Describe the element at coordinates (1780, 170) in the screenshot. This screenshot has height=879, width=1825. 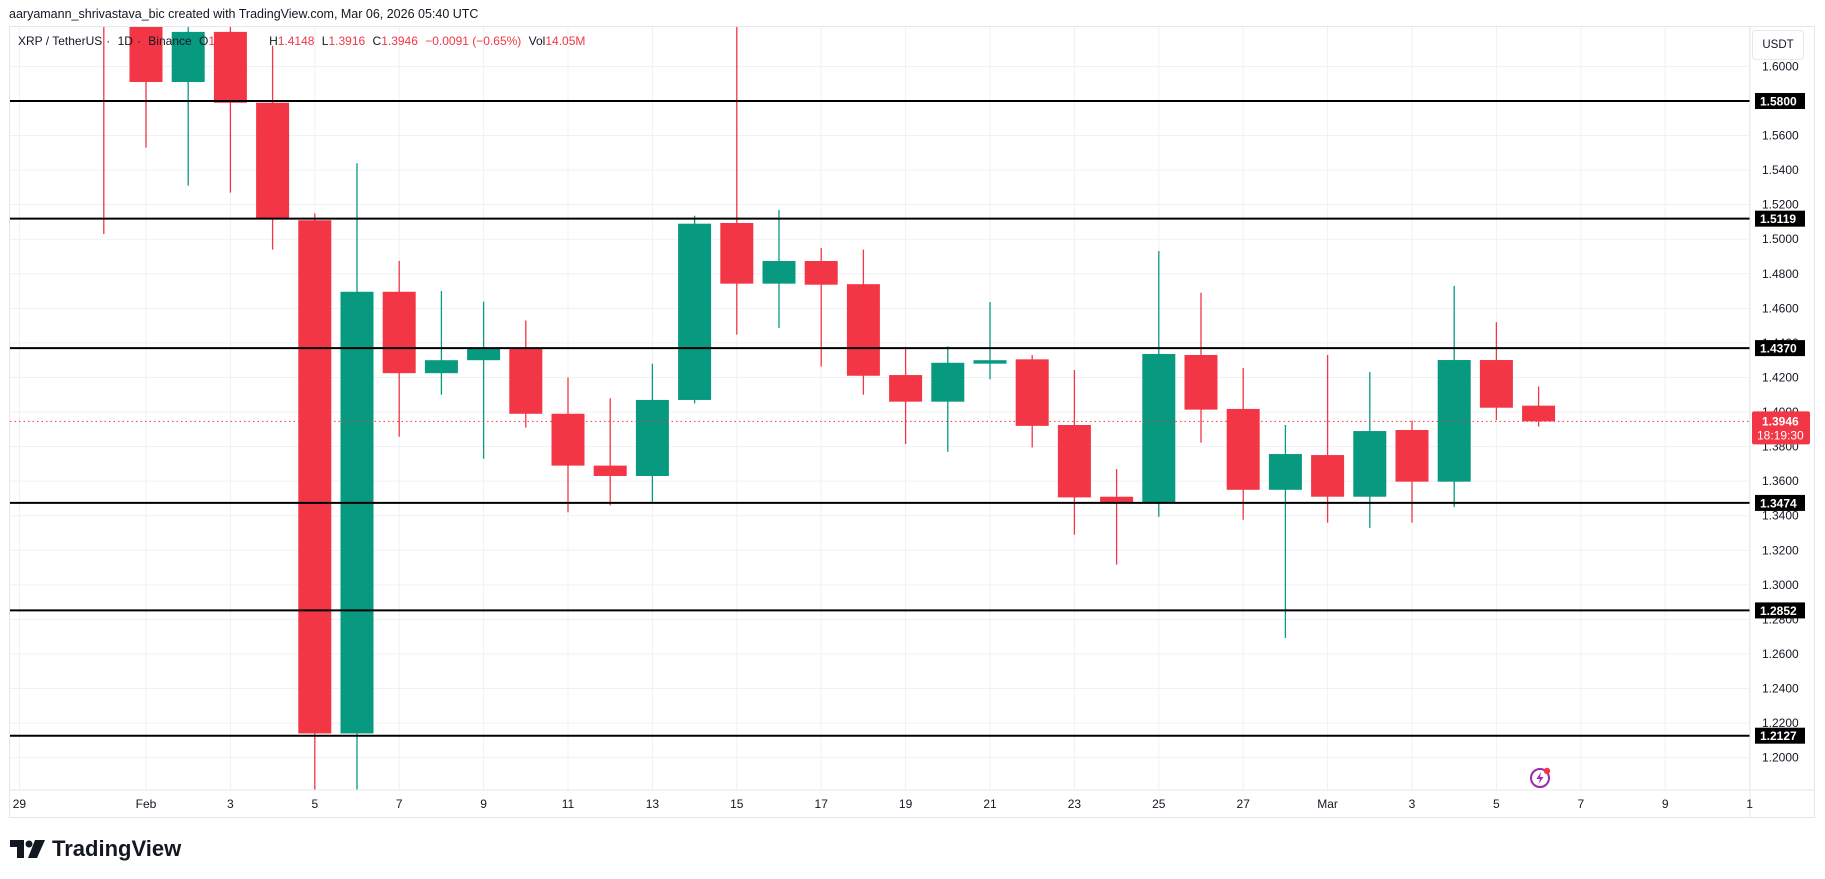
I see `price-tick-label: 1.5400` at that location.